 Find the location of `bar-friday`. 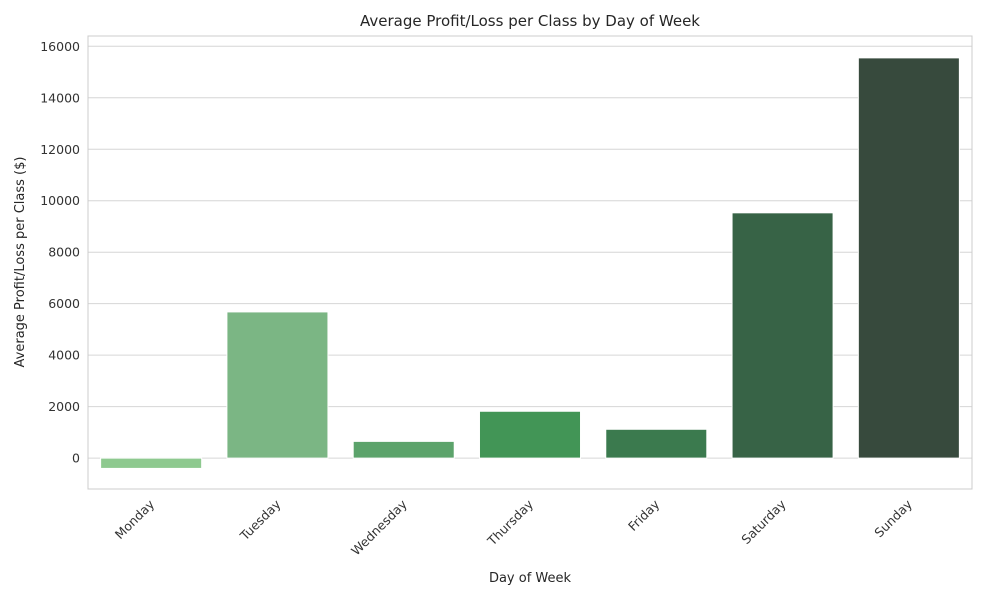

bar-friday is located at coordinates (656, 443).